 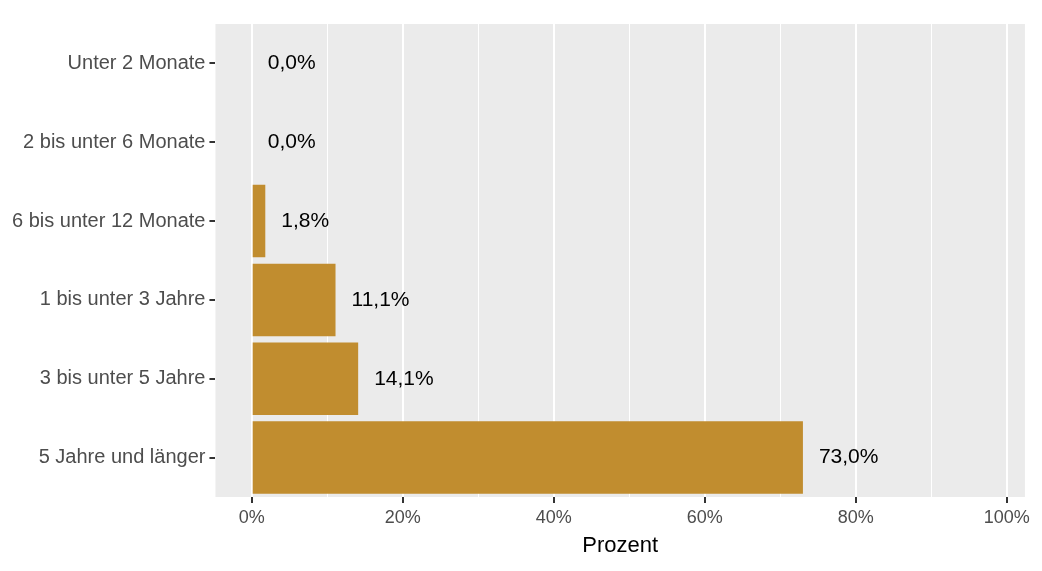 I want to click on y-tick-label: 3 bis unter 5 Jahre, so click(x=122, y=377).